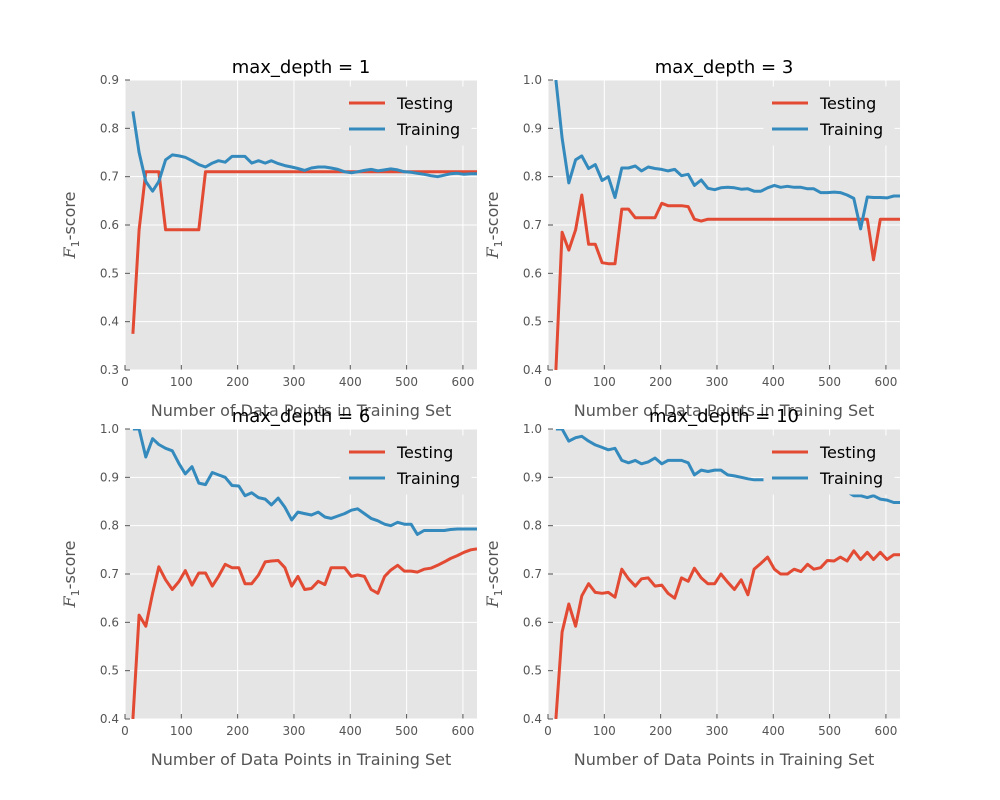  What do you see at coordinates (724, 416) in the screenshot?
I see `chart-title: max_depth = 10` at bounding box center [724, 416].